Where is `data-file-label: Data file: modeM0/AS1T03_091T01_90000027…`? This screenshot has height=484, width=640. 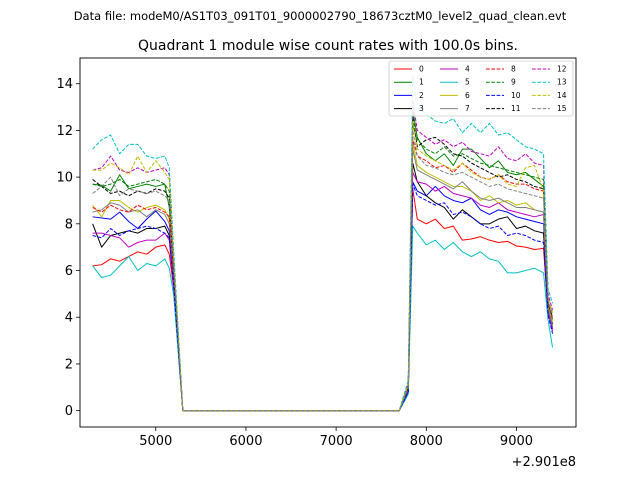
data-file-label: Data file: modeM0/AS1T03_091T01_90000027… is located at coordinates (320, 16).